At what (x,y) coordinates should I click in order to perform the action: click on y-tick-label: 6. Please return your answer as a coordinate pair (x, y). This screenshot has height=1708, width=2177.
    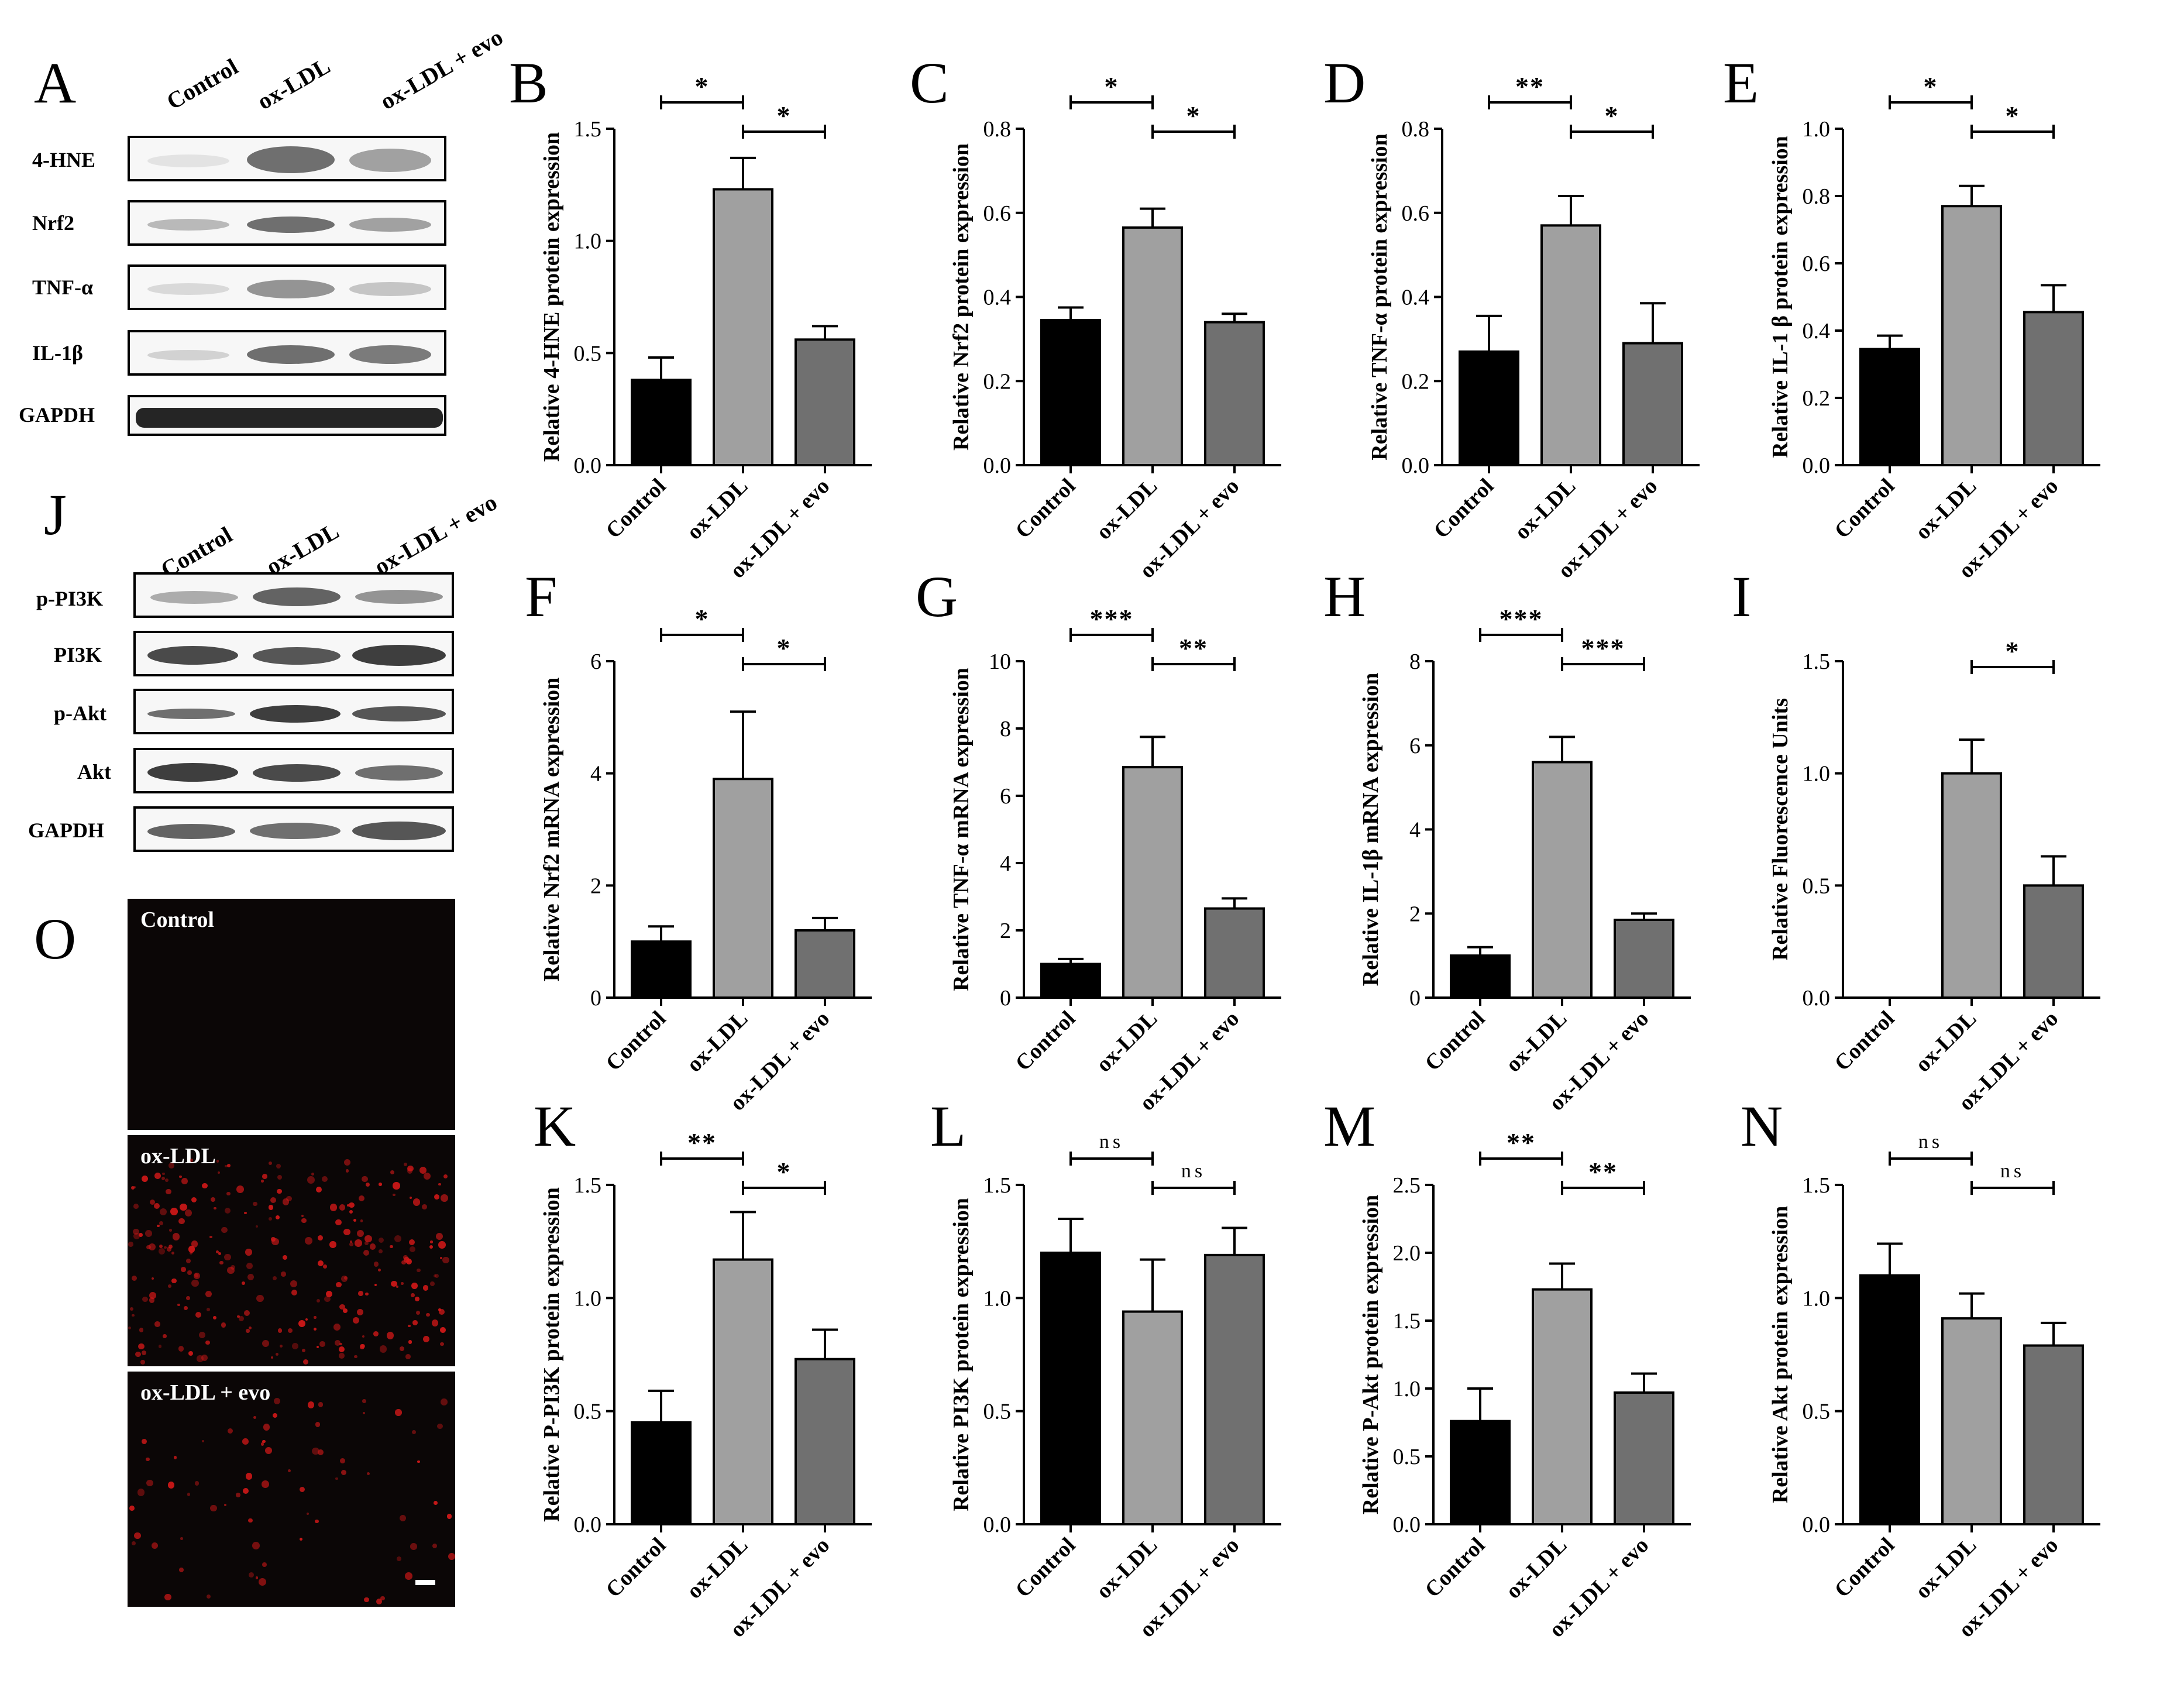
    Looking at the image, I should click on (595, 661).